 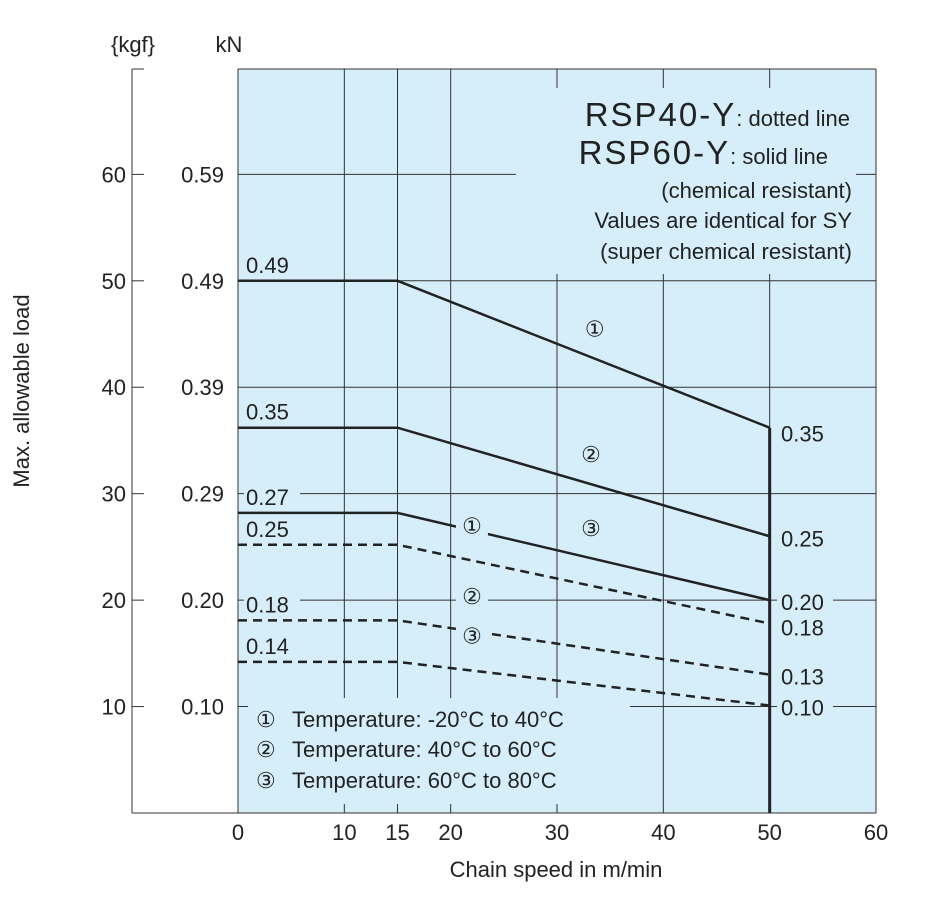 What do you see at coordinates (802, 677) in the screenshot?
I see `end-label-5: 0.13` at bounding box center [802, 677].